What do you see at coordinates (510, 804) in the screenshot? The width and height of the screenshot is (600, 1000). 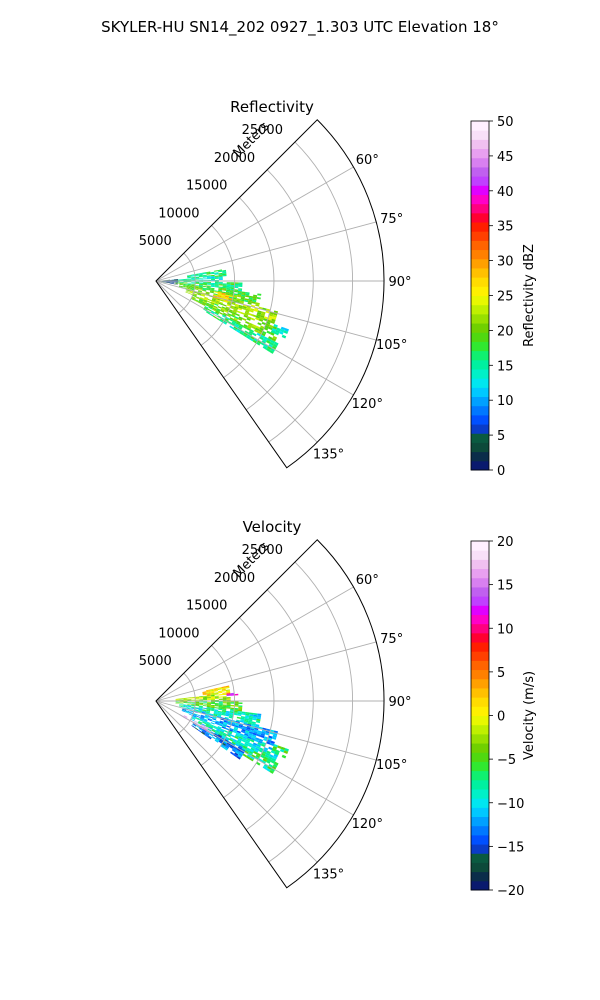 I see `colorbar-tick-label: −10` at bounding box center [510, 804].